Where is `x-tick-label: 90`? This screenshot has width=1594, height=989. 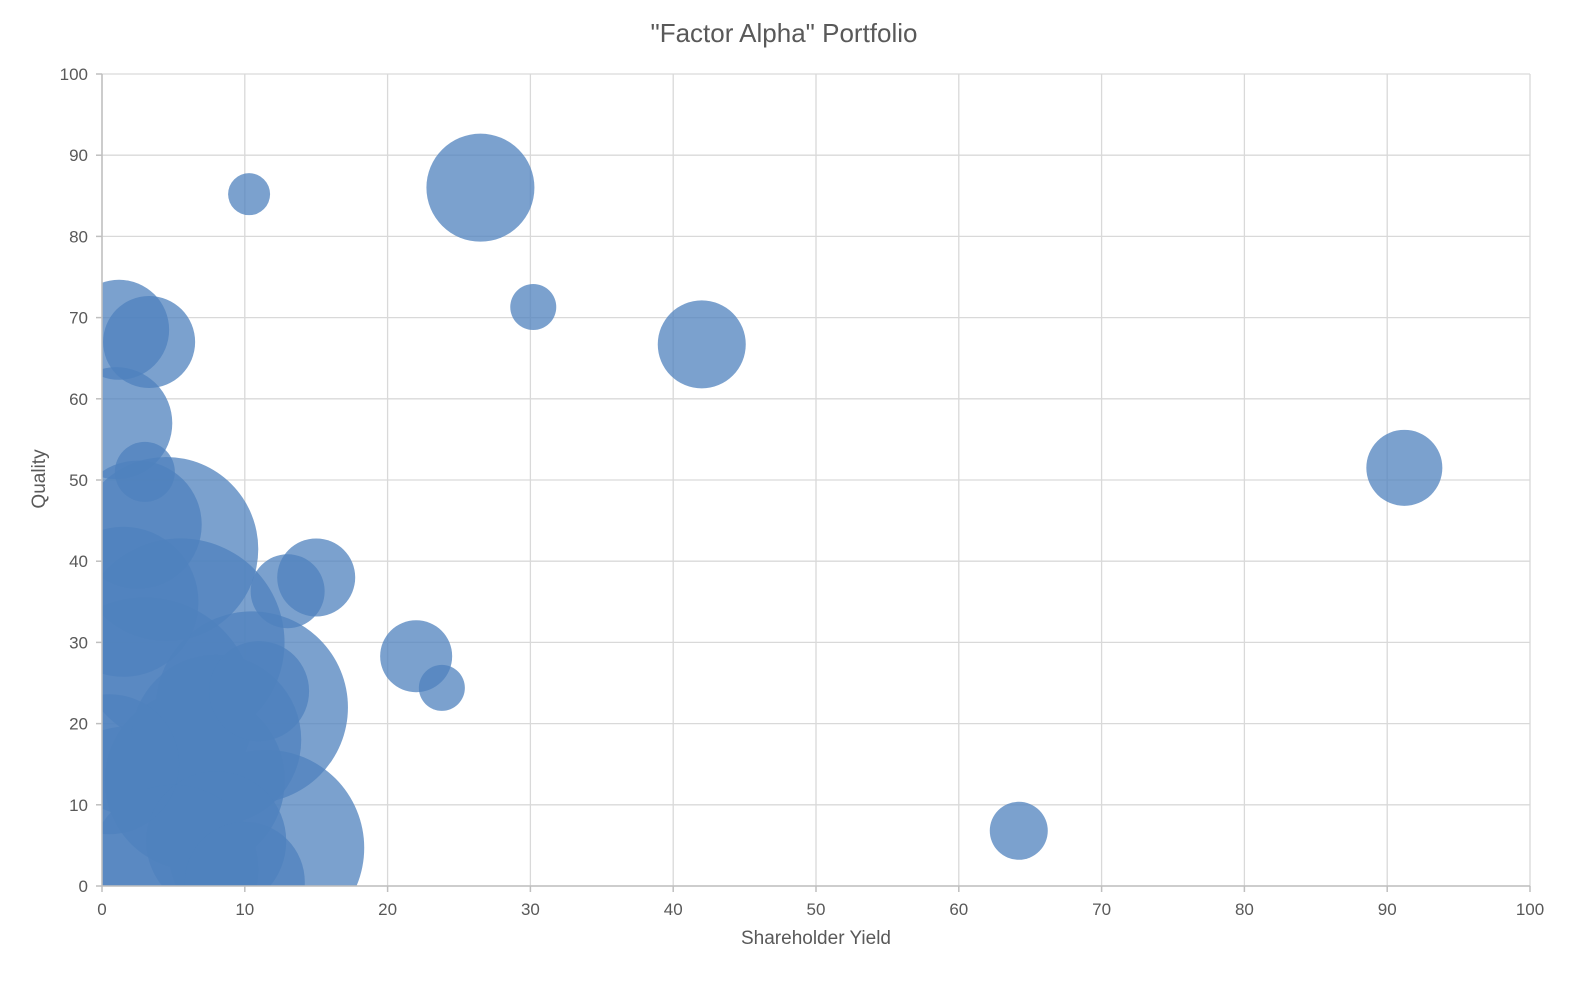
x-tick-label: 90 is located at coordinates (1387, 909).